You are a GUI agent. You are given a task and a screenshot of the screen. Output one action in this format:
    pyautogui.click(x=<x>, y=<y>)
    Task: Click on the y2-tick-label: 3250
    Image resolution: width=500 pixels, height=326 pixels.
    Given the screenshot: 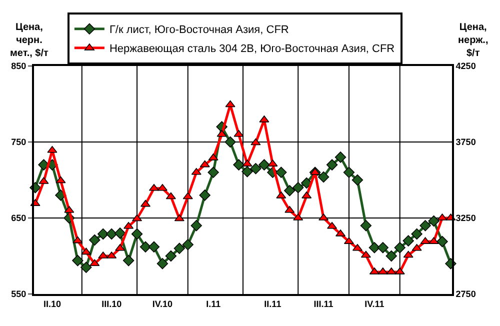 What is the action you would take?
    pyautogui.click(x=466, y=218)
    